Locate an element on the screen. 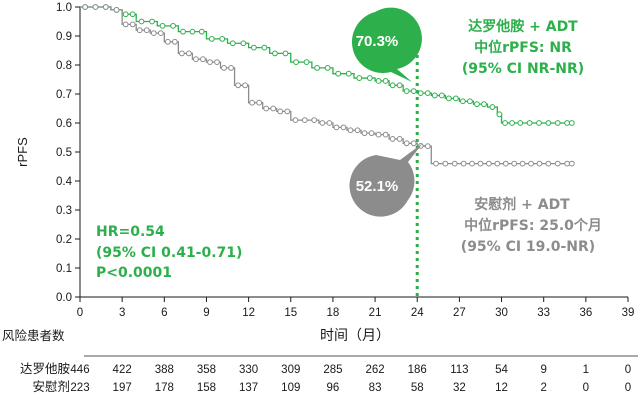 The width and height of the screenshot is (640, 405). risk-table-cell: 388 is located at coordinates (164, 370).